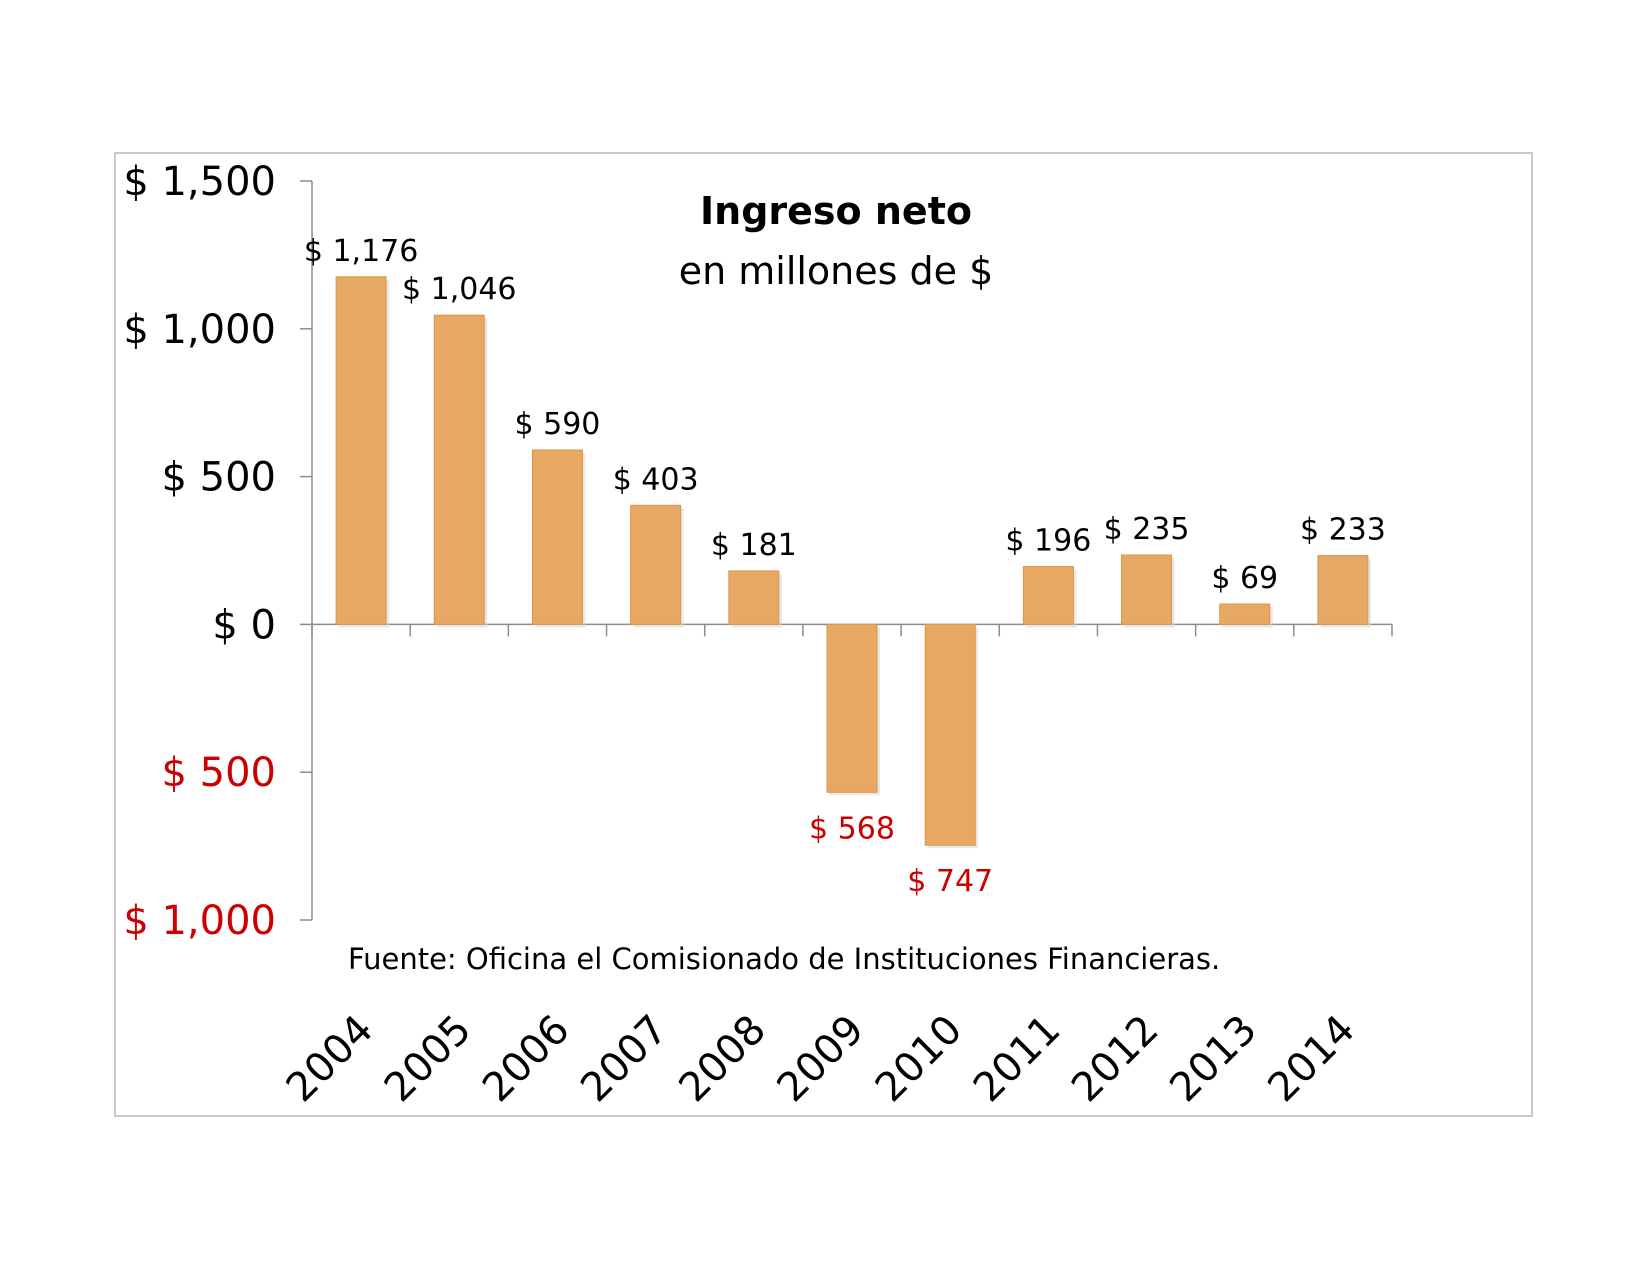  Describe the element at coordinates (1343, 530) in the screenshot. I see `data-label: $ 233` at that location.